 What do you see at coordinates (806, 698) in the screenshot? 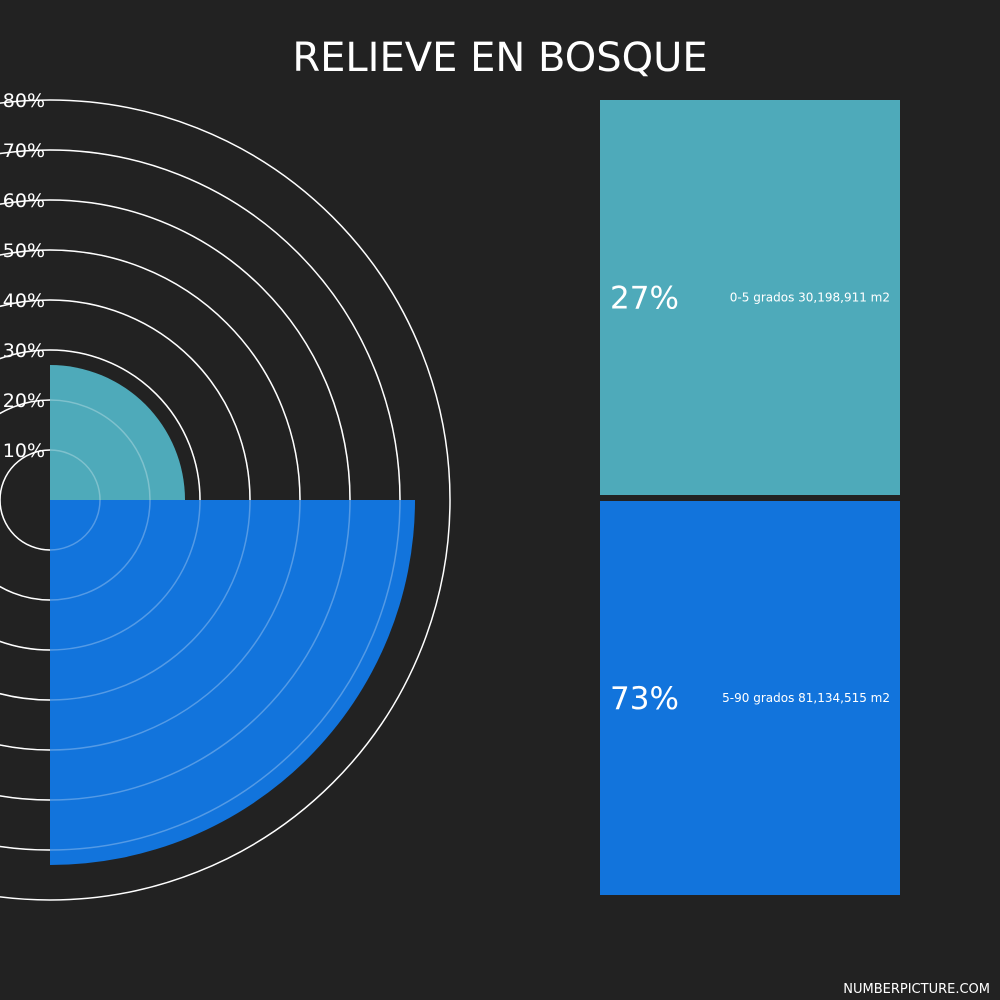
I see `block-description-2: 5-90 grados 81,134,515 m2` at bounding box center [806, 698].